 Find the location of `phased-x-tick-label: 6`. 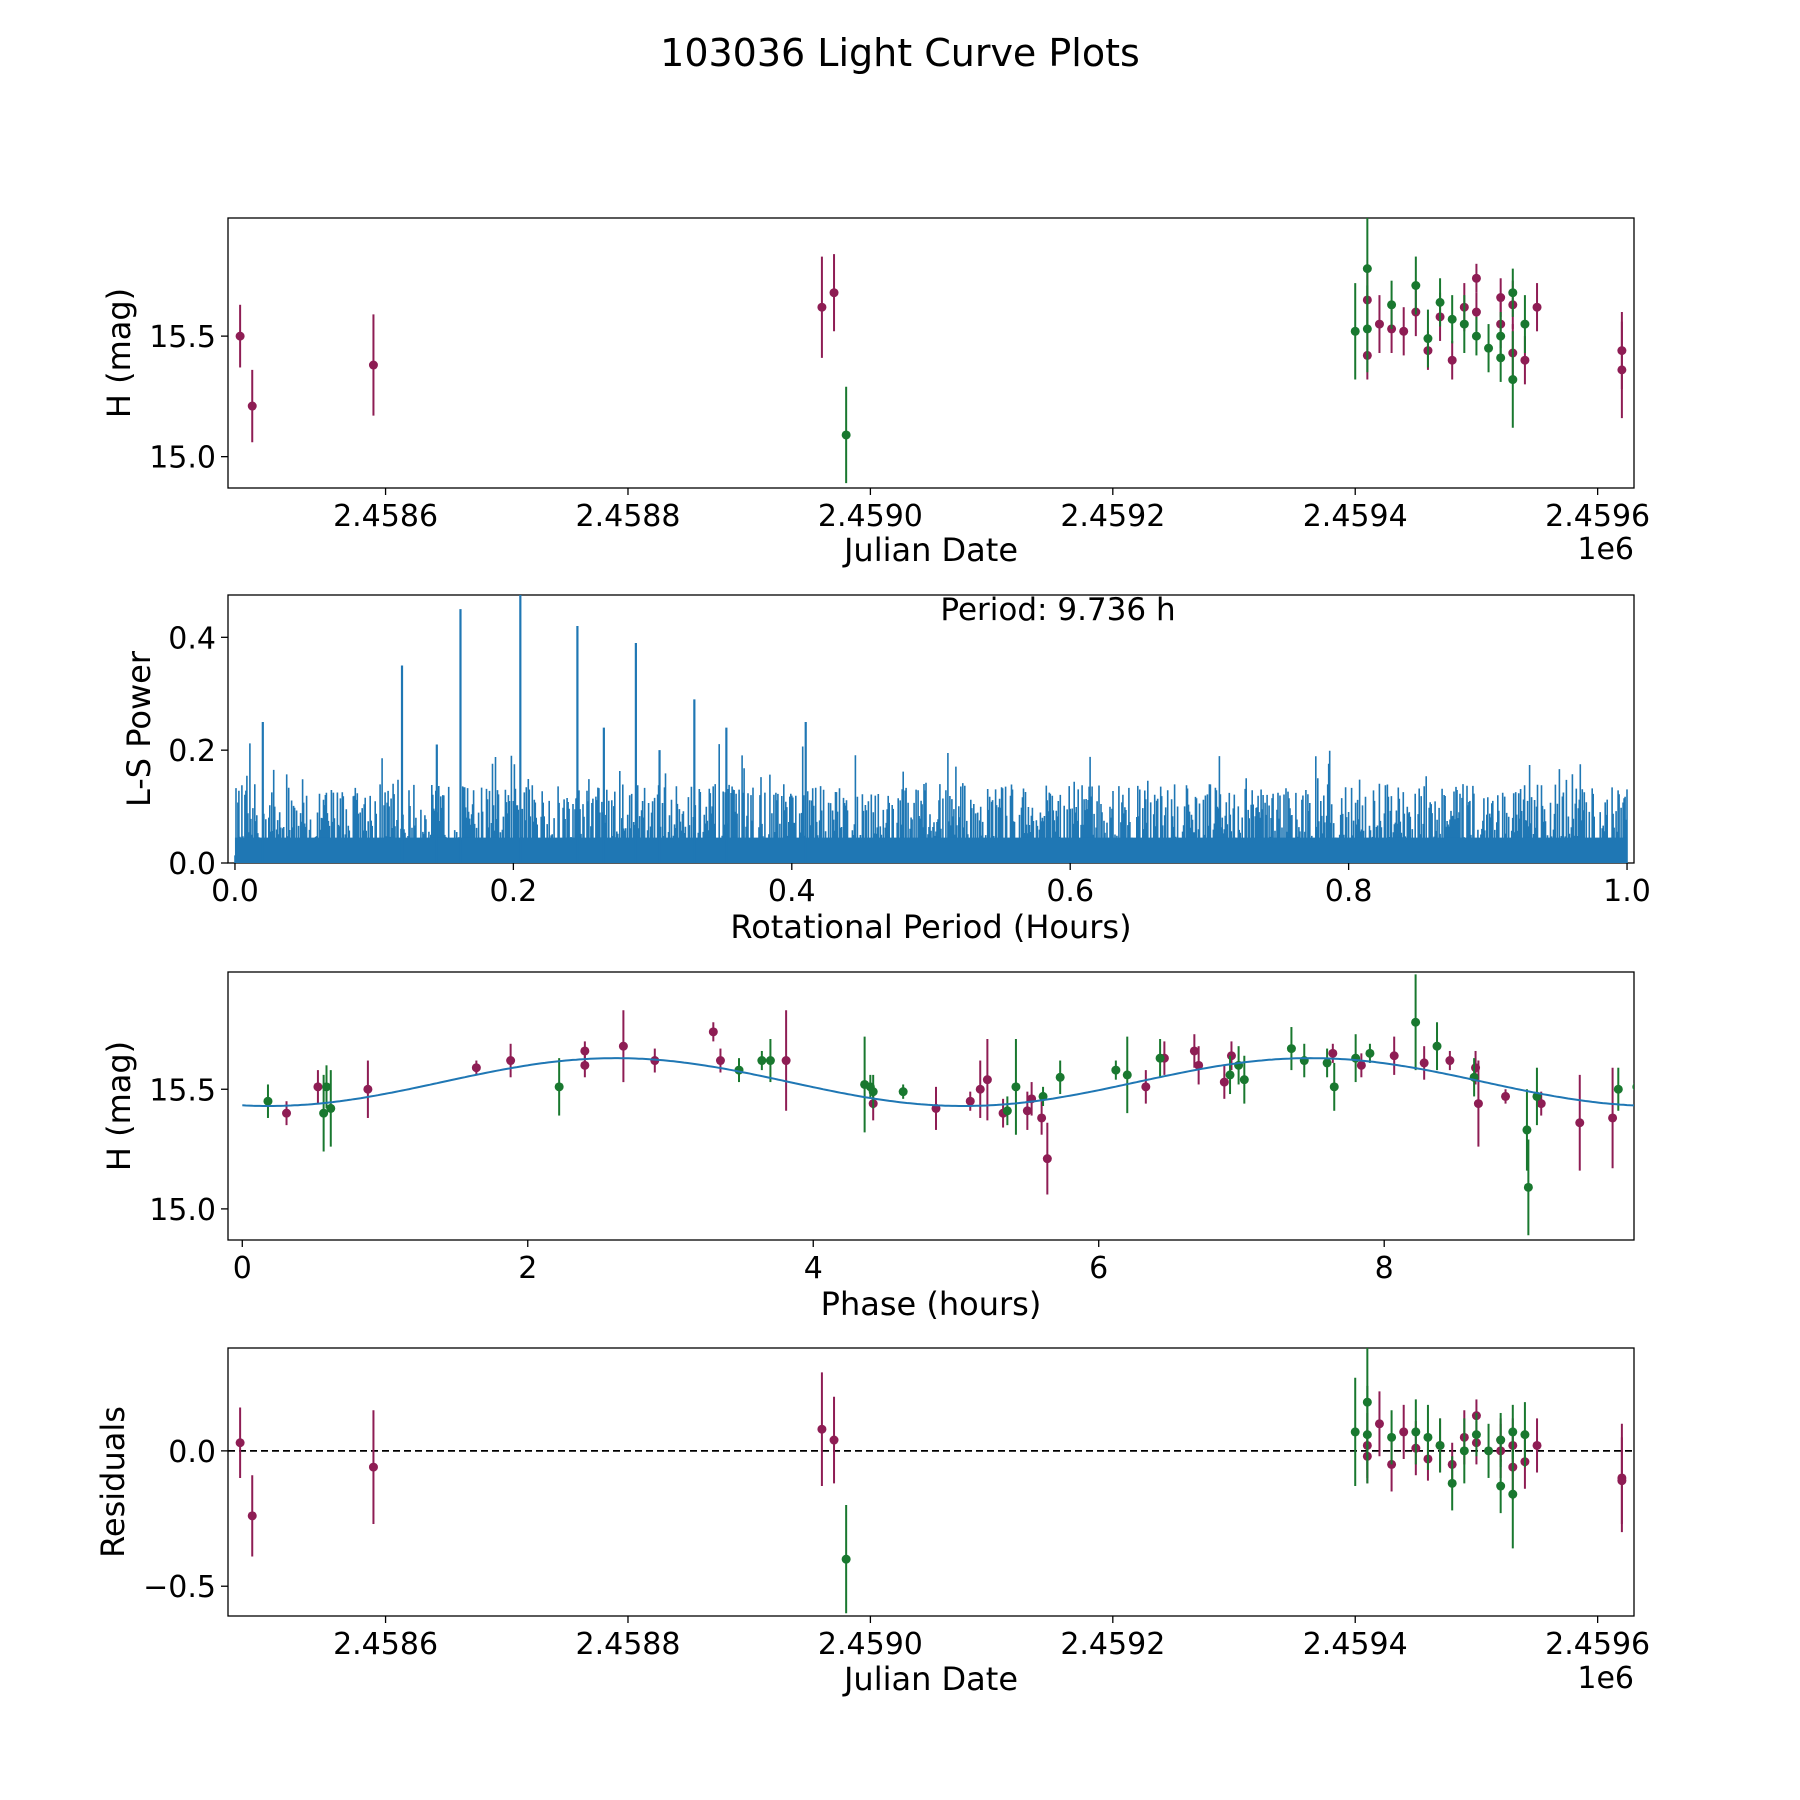

phased-x-tick-label: 6 is located at coordinates (1098, 1268).